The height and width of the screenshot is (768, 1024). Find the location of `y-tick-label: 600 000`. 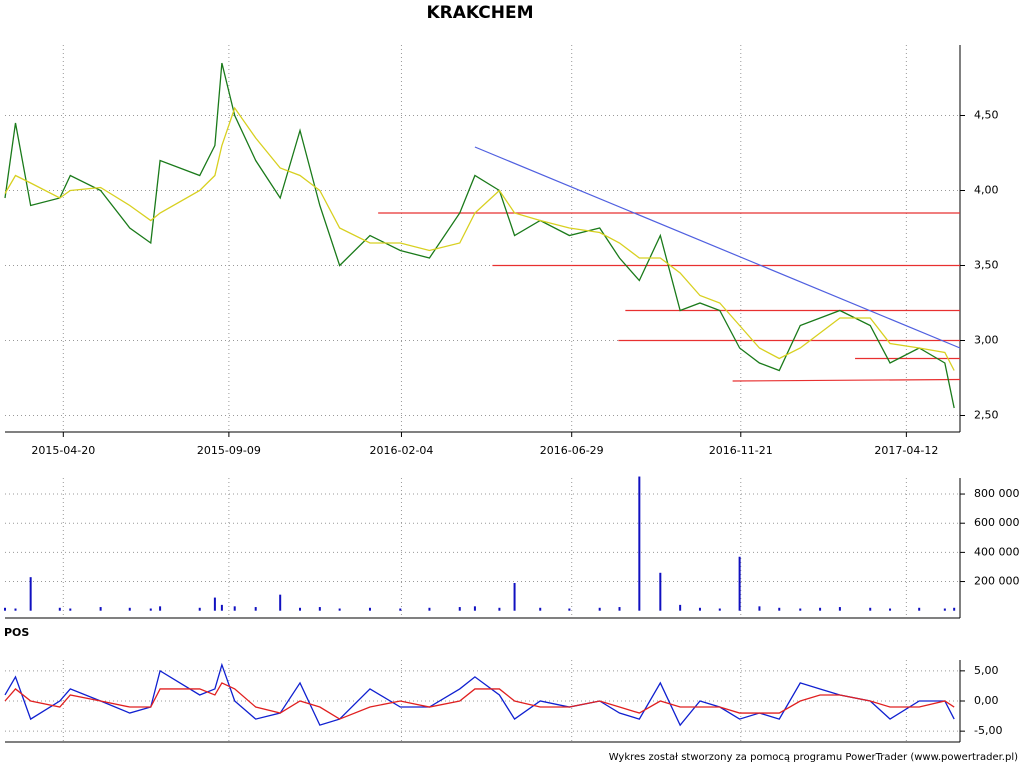

y-tick-label: 600 000 is located at coordinates (997, 522).